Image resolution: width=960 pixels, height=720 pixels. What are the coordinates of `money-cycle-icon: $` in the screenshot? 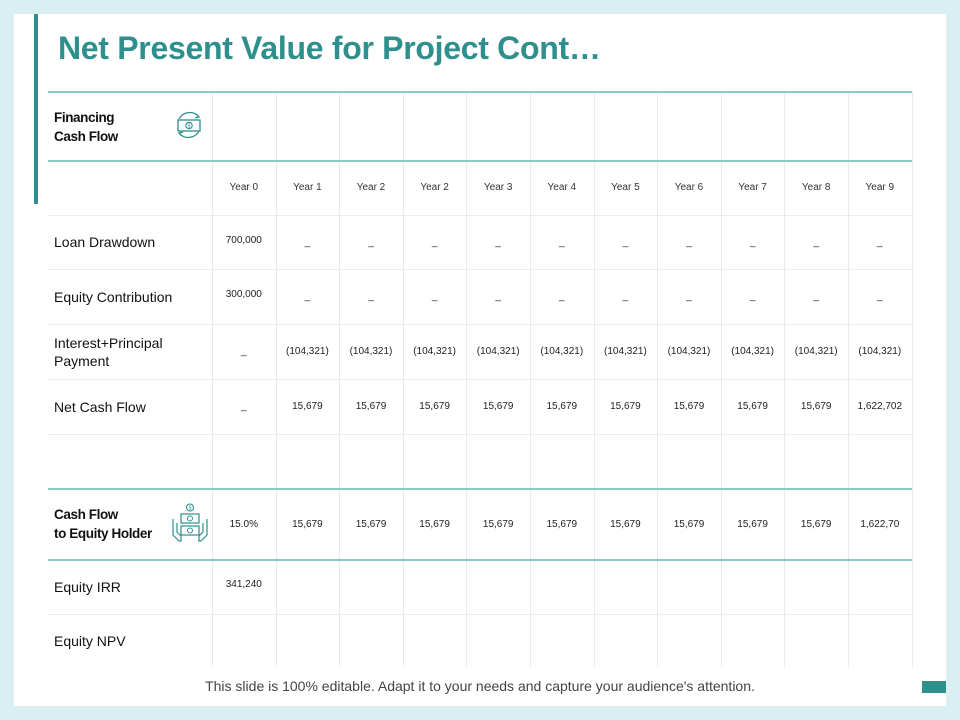 It's located at (189, 125).